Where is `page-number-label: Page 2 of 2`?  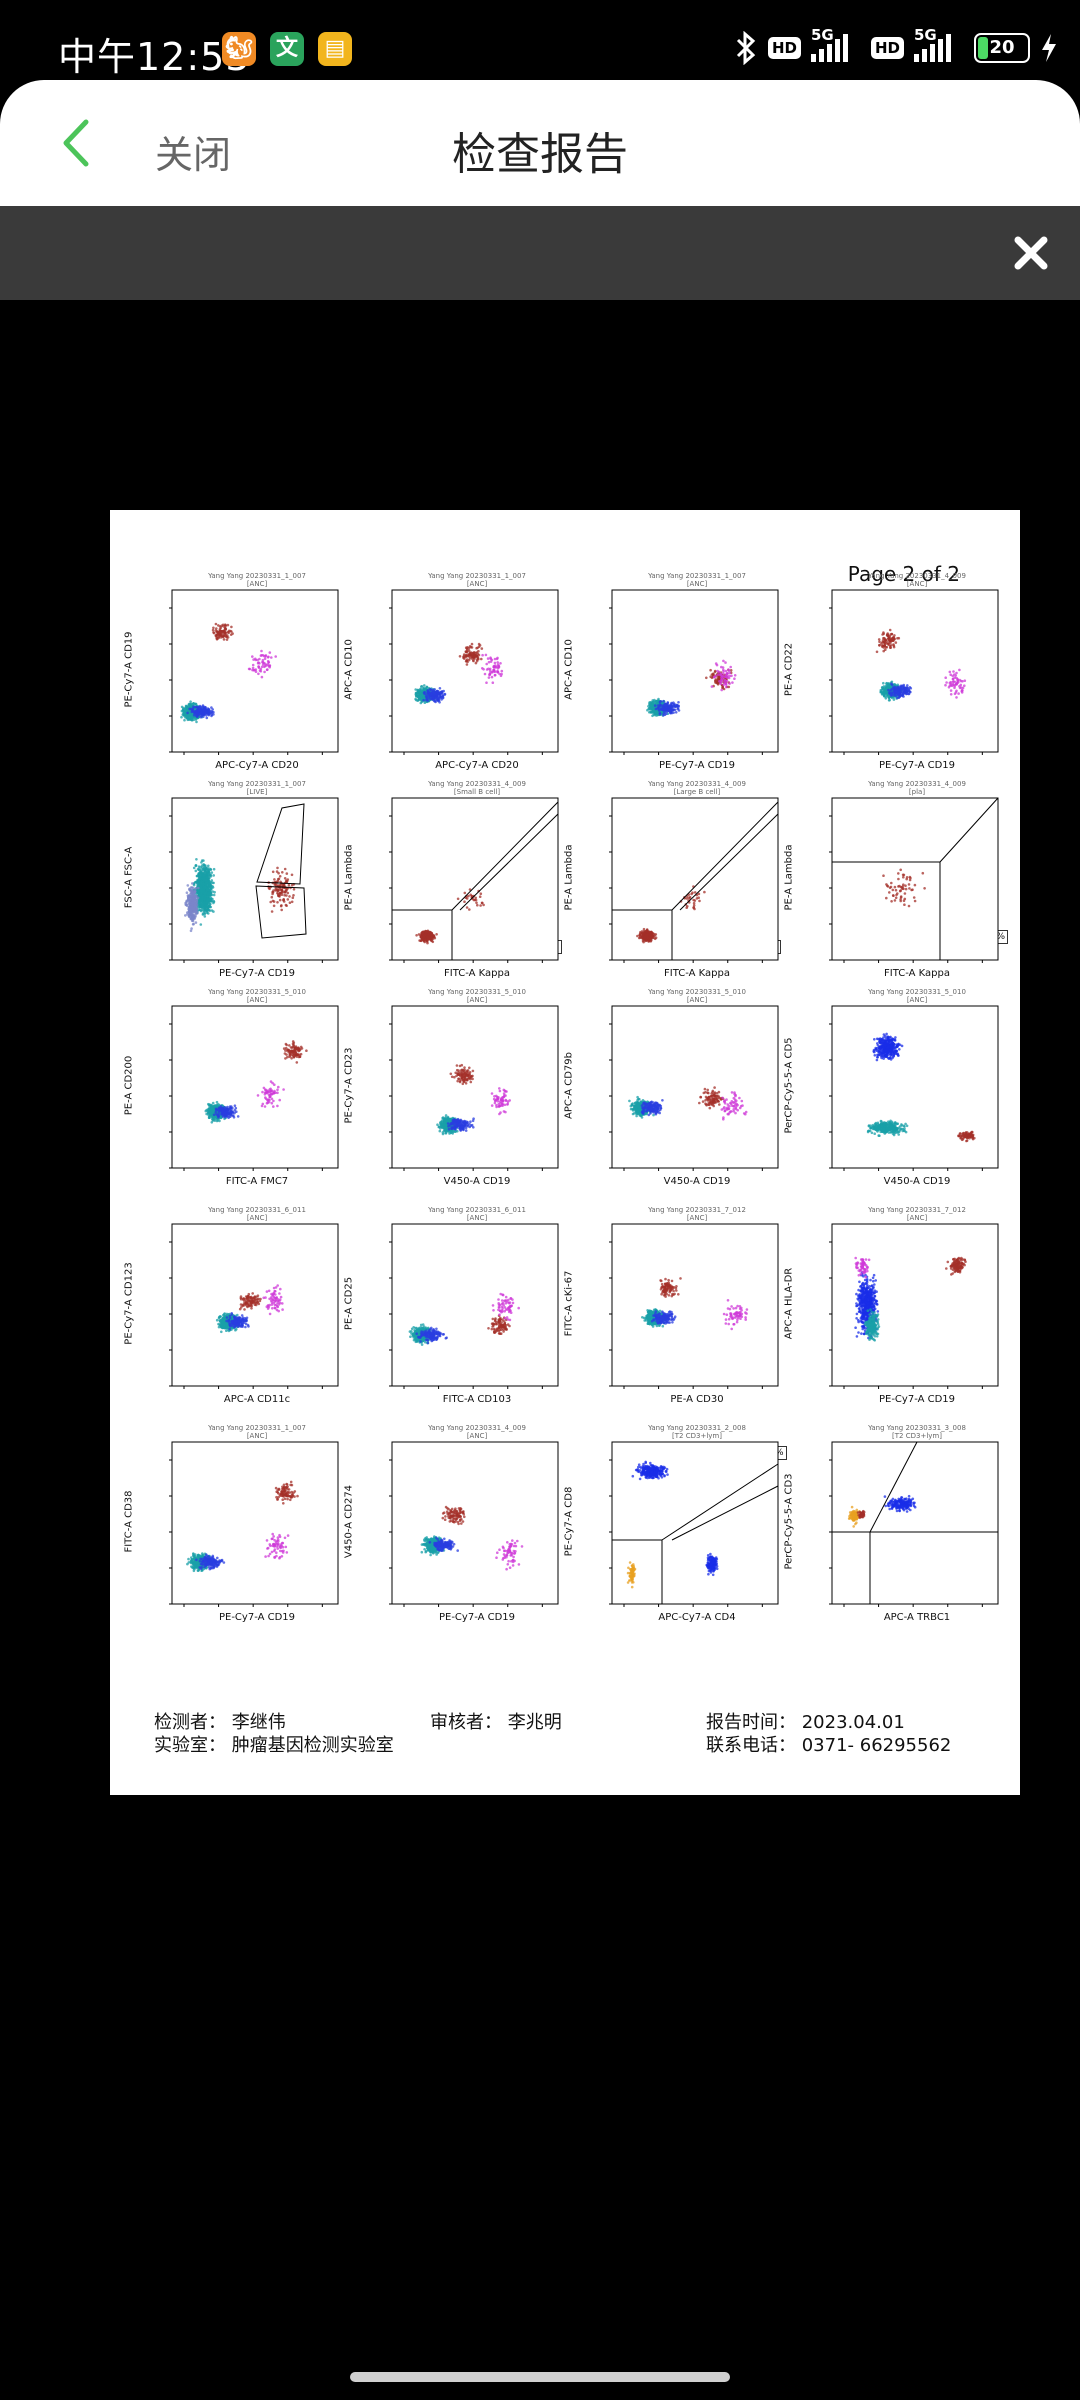
page-number-label: Page 2 of 2 is located at coordinates (903, 574).